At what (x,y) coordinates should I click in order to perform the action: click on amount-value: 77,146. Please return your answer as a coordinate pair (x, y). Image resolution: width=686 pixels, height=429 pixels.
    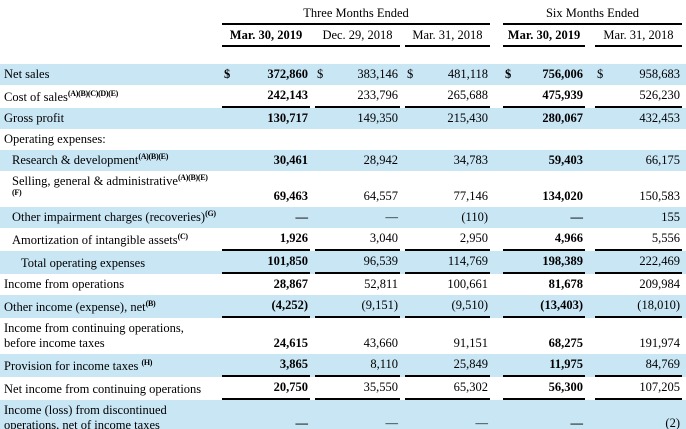
    Looking at the image, I should click on (470, 196).